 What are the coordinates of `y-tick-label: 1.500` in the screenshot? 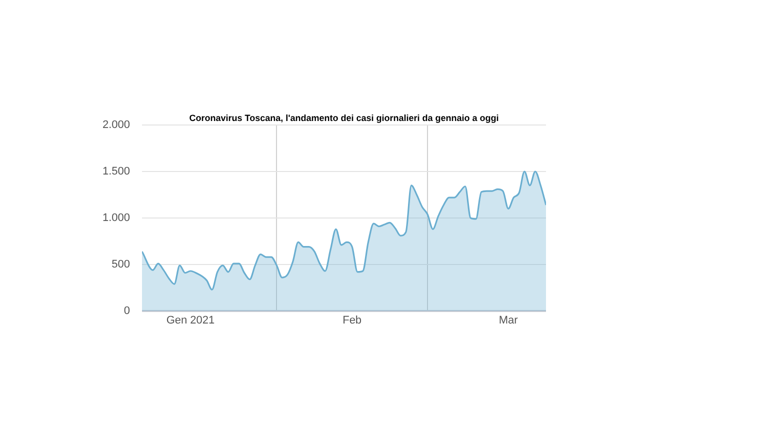 It's located at (116, 172).